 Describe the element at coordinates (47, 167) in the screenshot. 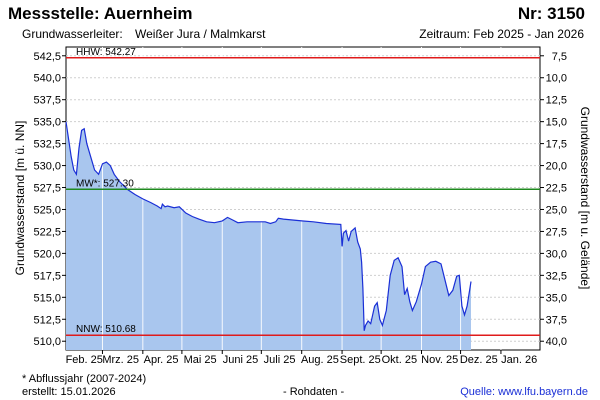

I see `y-tick-label: 530,0` at that location.